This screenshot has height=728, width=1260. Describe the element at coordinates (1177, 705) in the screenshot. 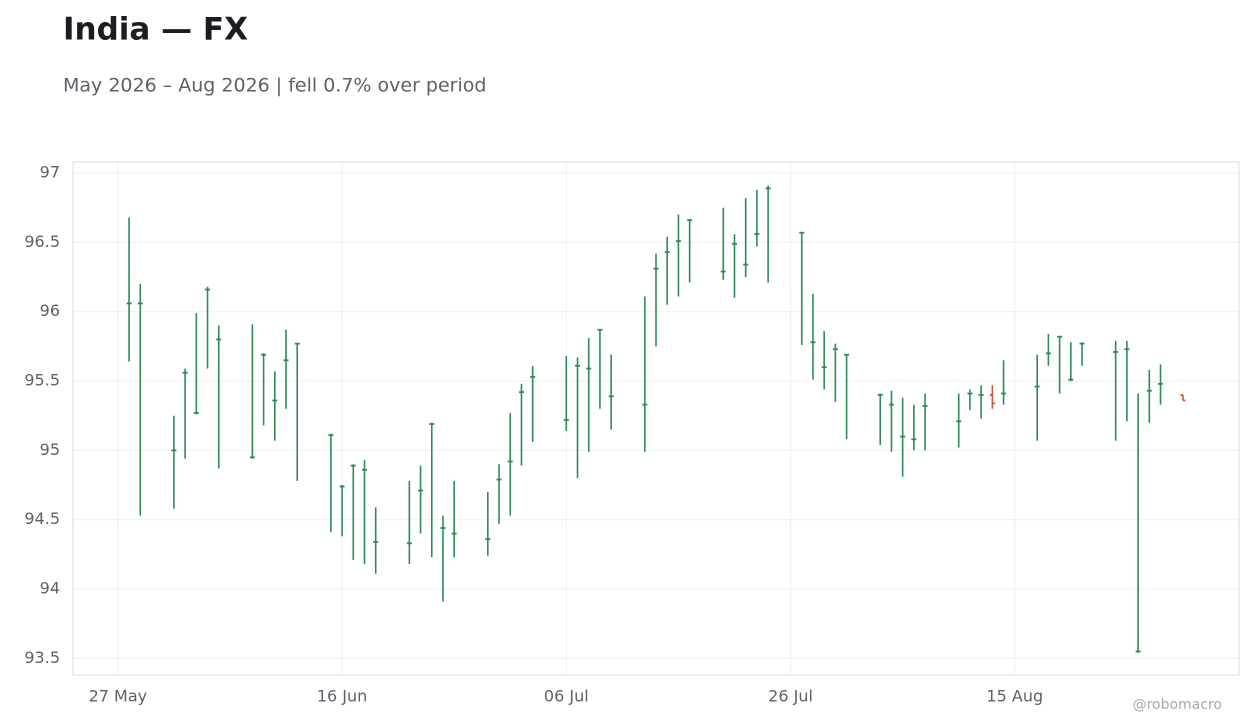

I see `watermark: @robomacro` at that location.